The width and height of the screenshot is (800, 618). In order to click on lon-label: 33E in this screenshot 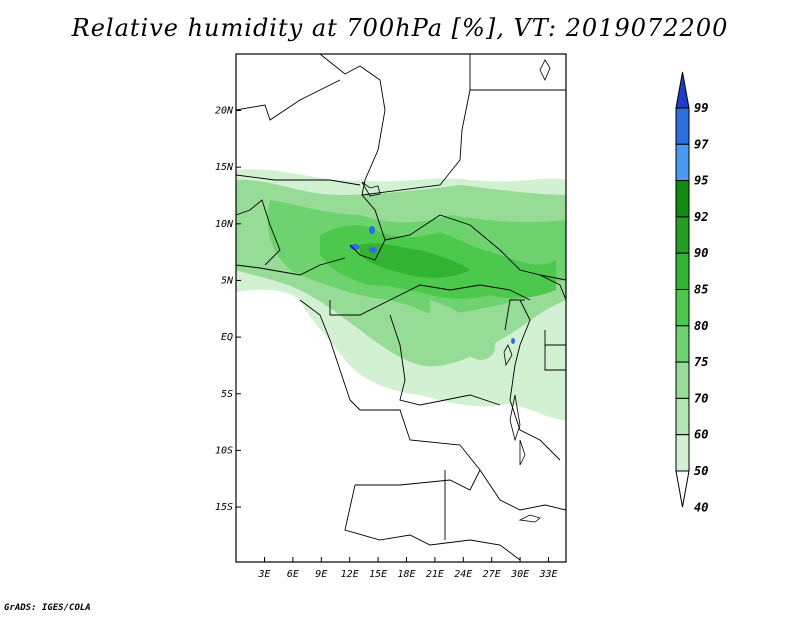, I will do `click(547, 574)`.